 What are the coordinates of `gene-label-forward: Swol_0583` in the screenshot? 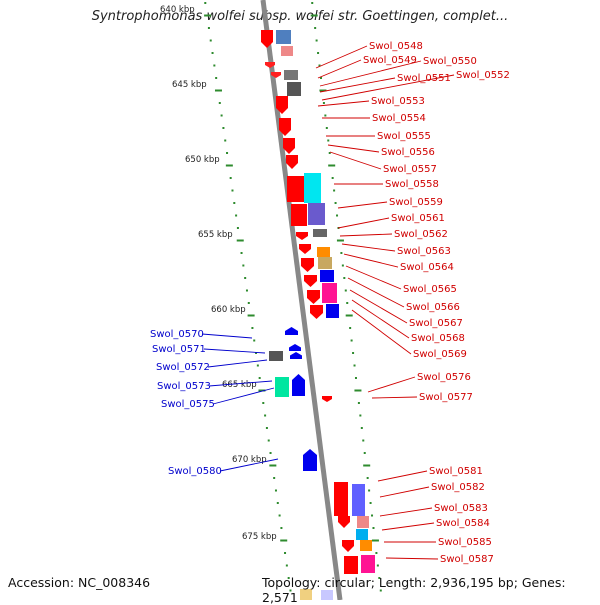 It's located at (461, 508).